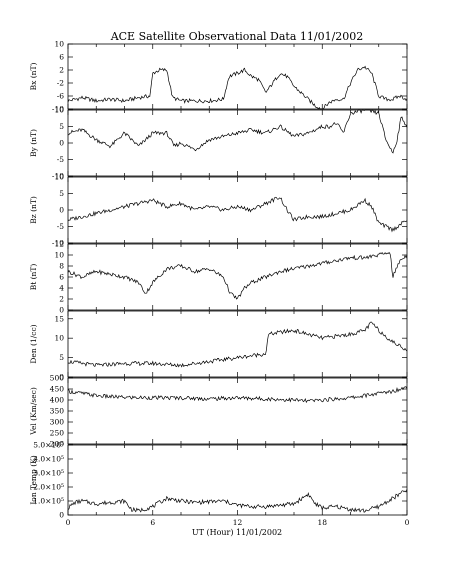  What do you see at coordinates (322, 522) in the screenshot?
I see `x-tick-label: 18` at bounding box center [322, 522].